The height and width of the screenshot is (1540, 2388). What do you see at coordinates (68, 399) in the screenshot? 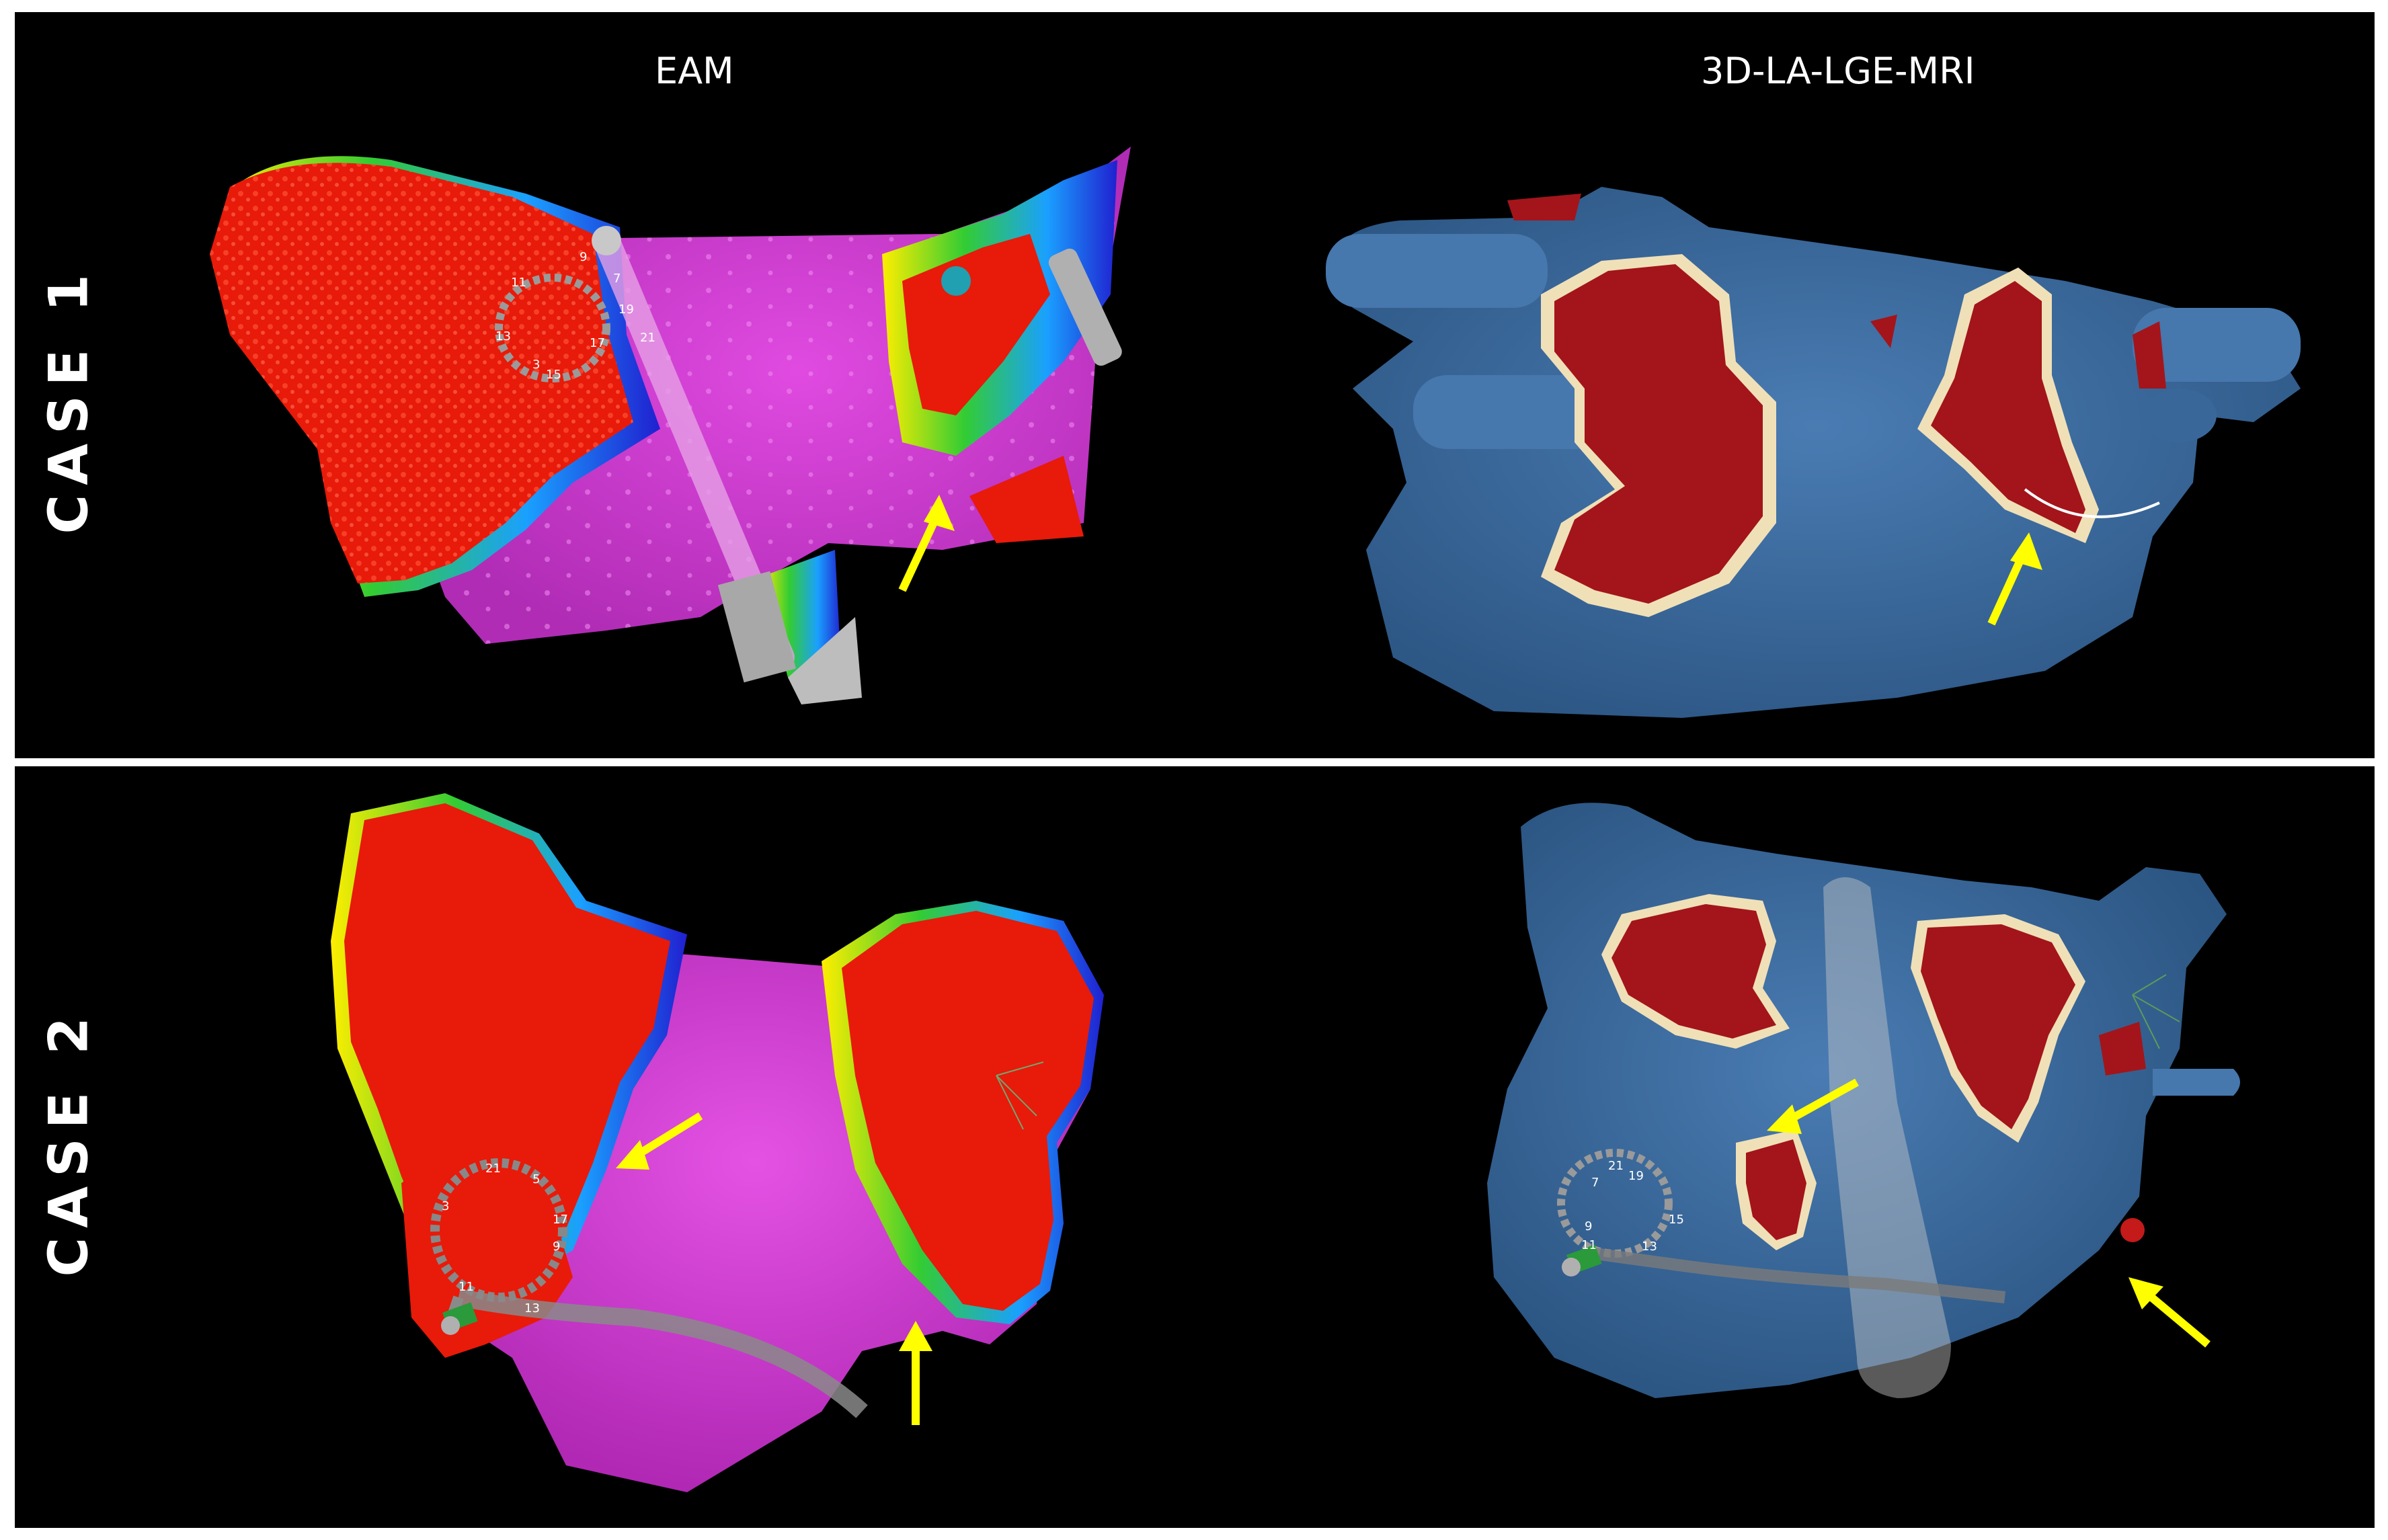
I see `case-1-label: CASE 1` at bounding box center [68, 399].